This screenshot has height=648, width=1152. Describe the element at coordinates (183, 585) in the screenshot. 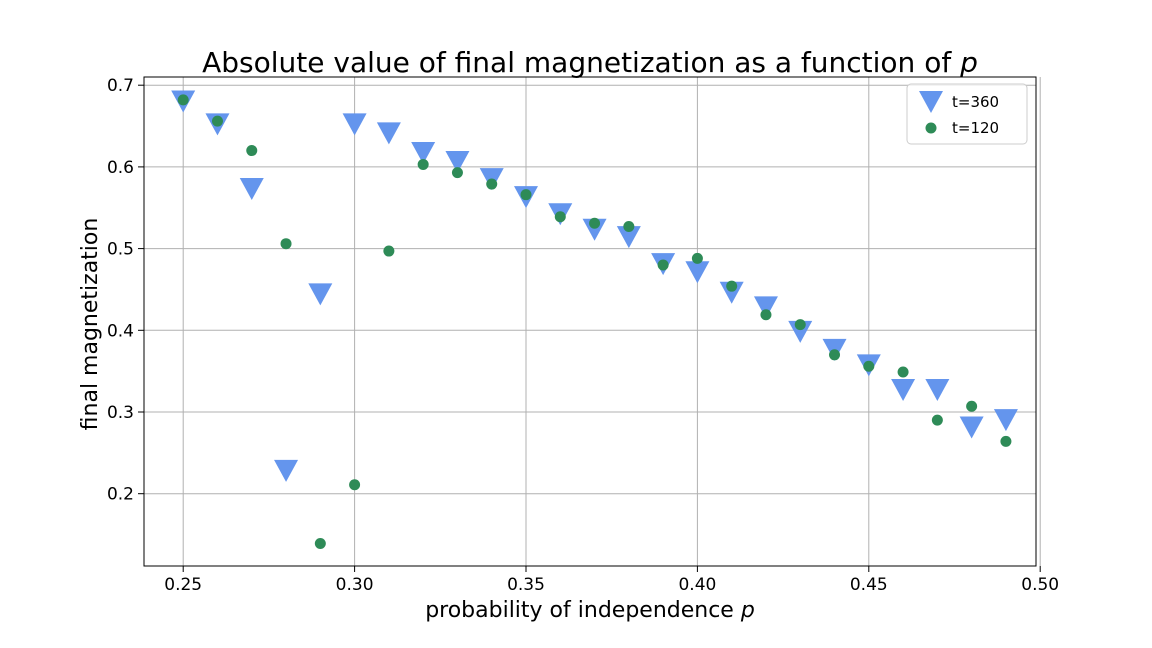

I see `x-tick-label: 0.25` at that location.